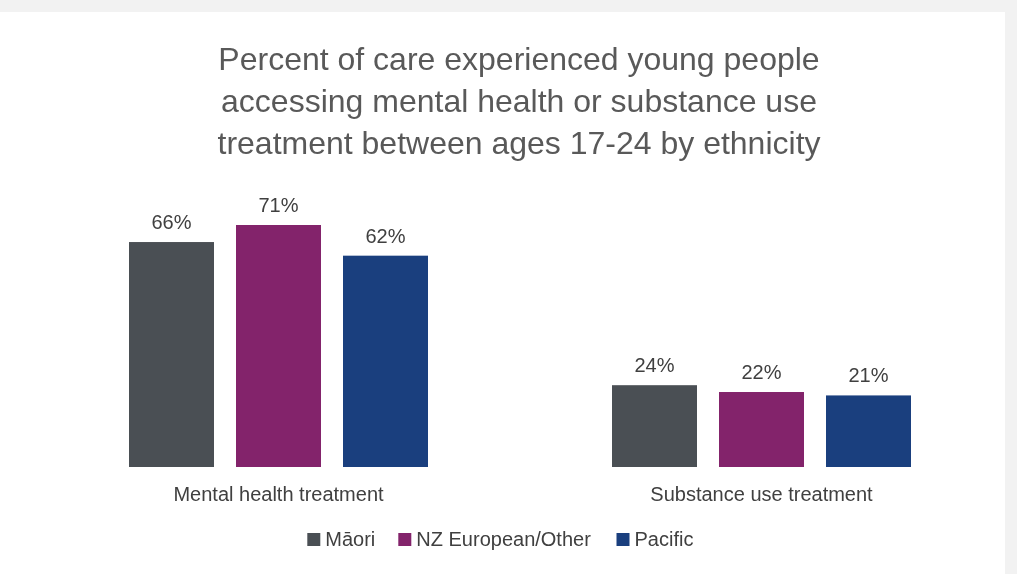  What do you see at coordinates (761, 372) in the screenshot?
I see `data-label: 22%` at bounding box center [761, 372].